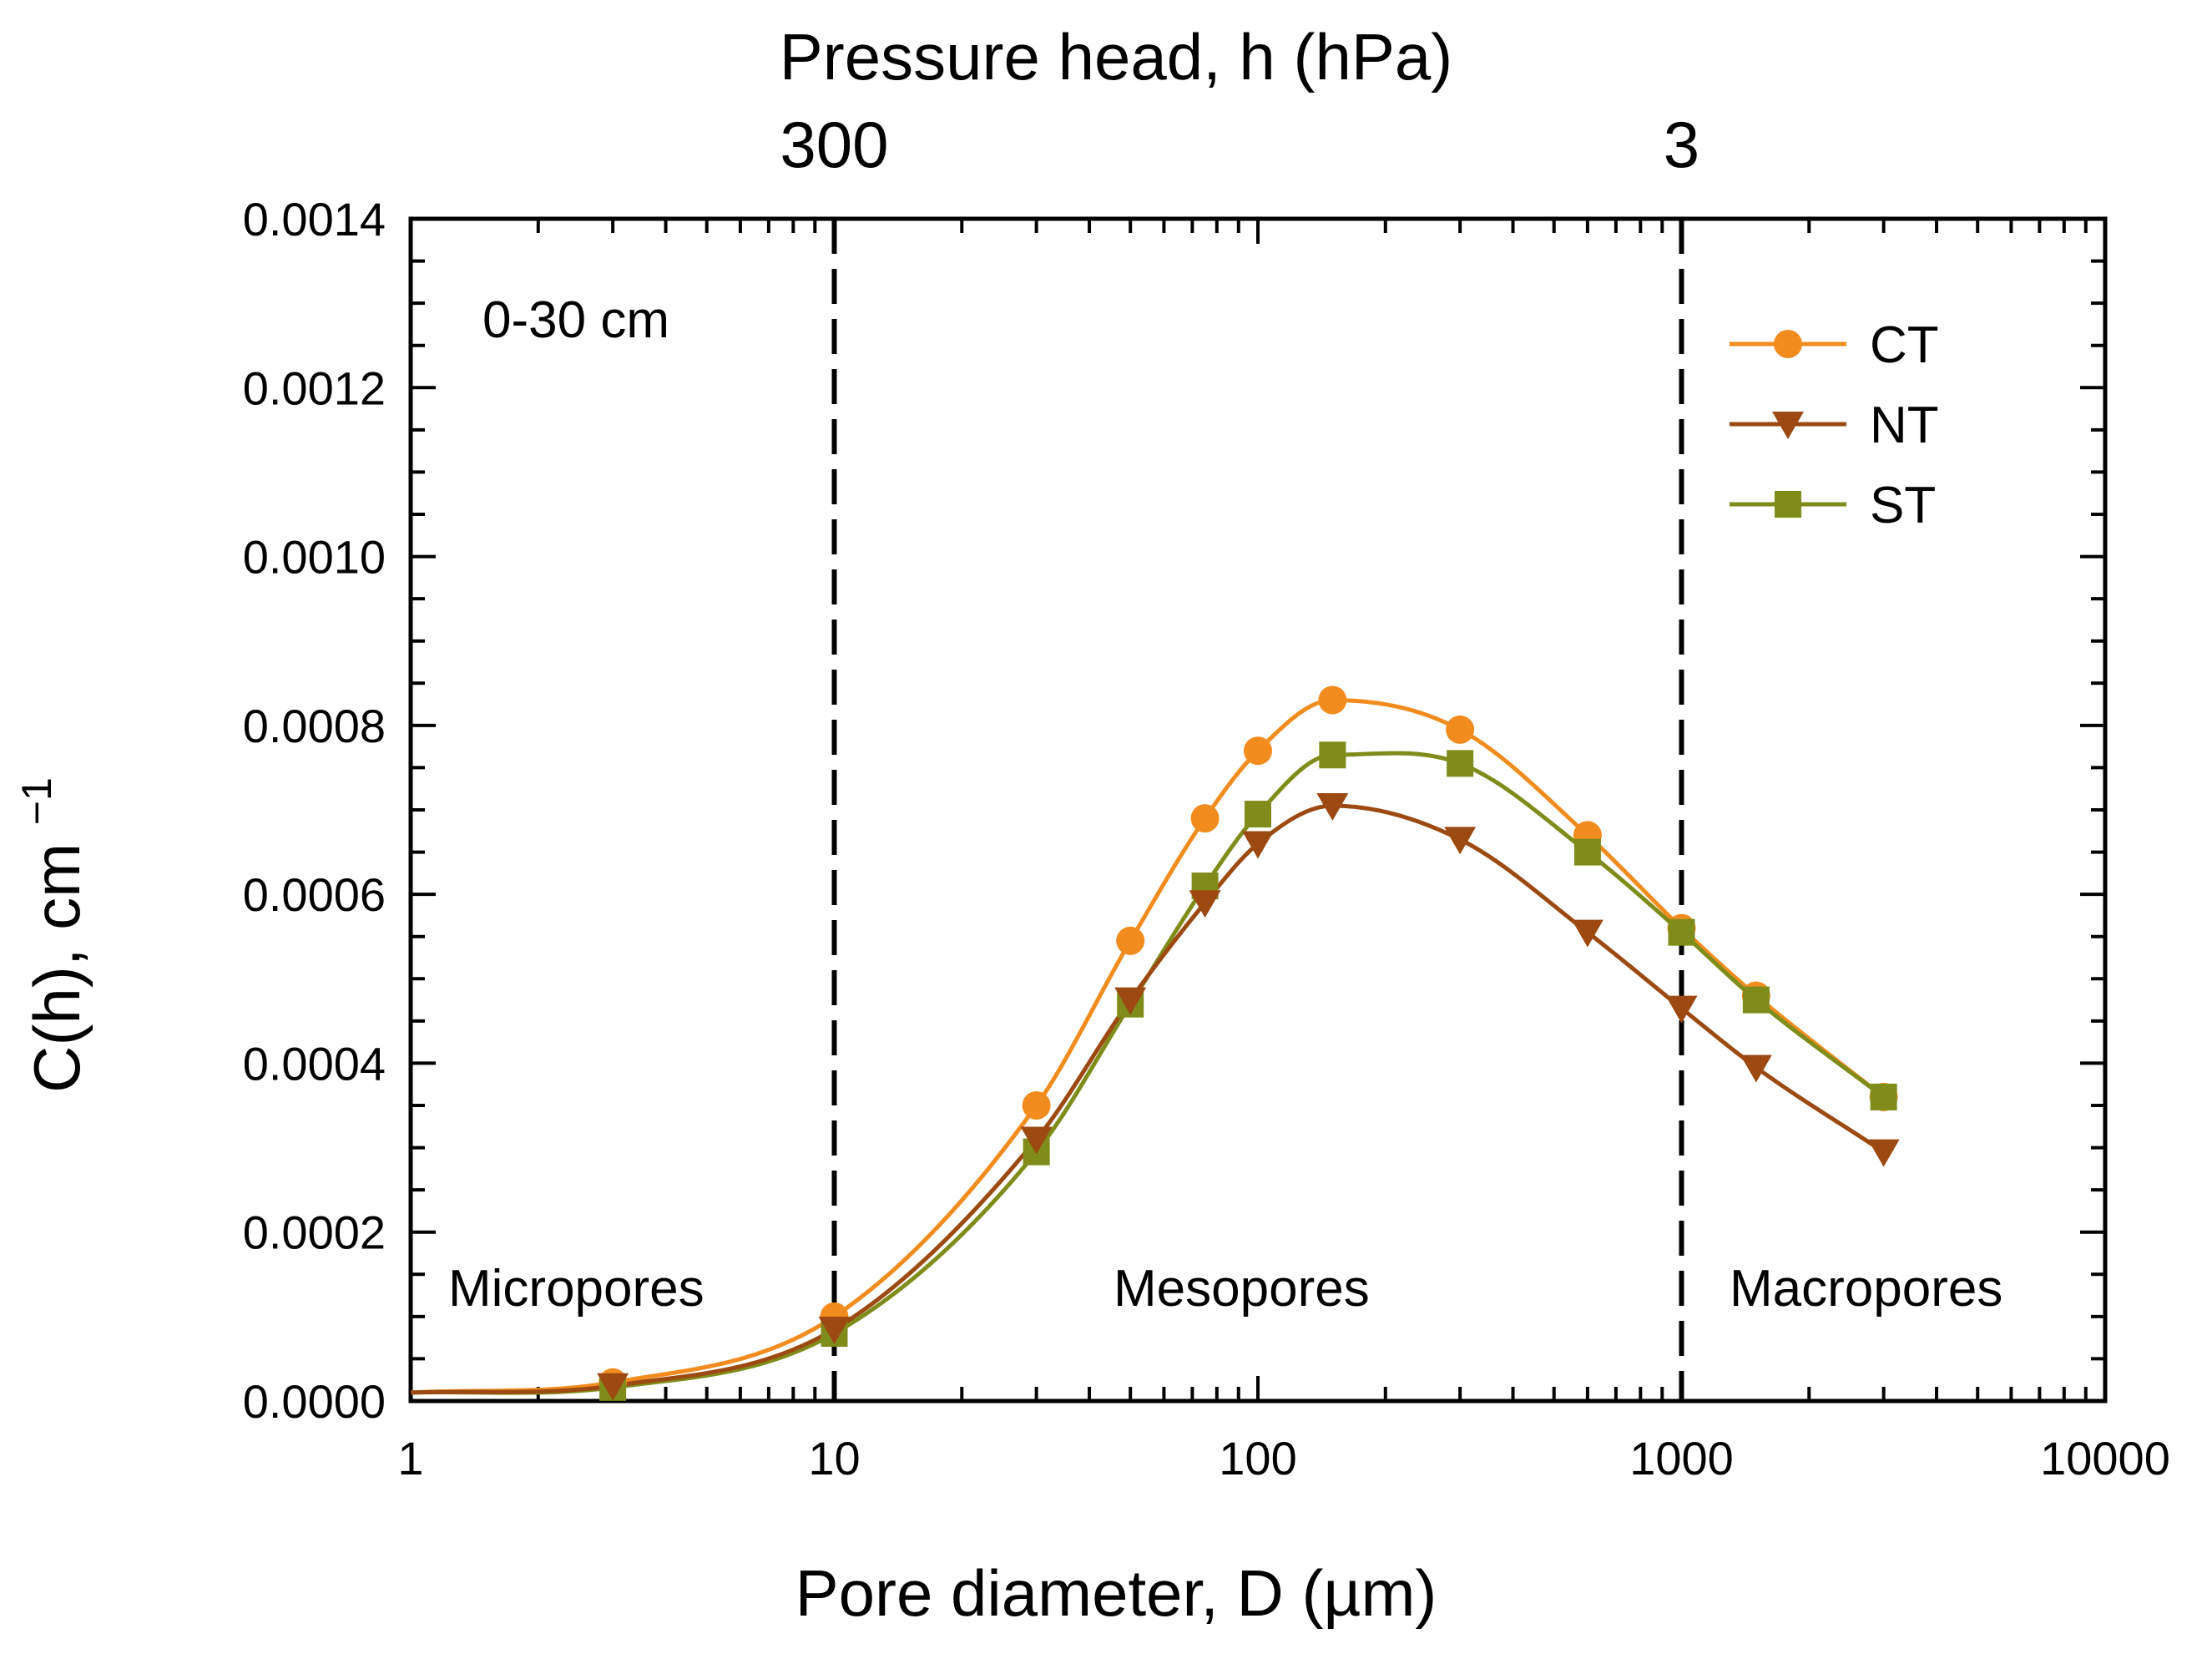 Image resolution: width=2212 pixels, height=1664 pixels. I want to click on y-tick-label: 0.0004, so click(314, 1063).